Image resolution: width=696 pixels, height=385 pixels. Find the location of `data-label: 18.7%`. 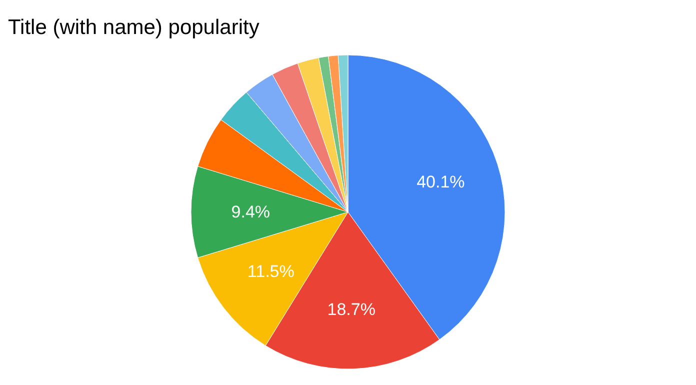

data-label: 18.7% is located at coordinates (351, 309).